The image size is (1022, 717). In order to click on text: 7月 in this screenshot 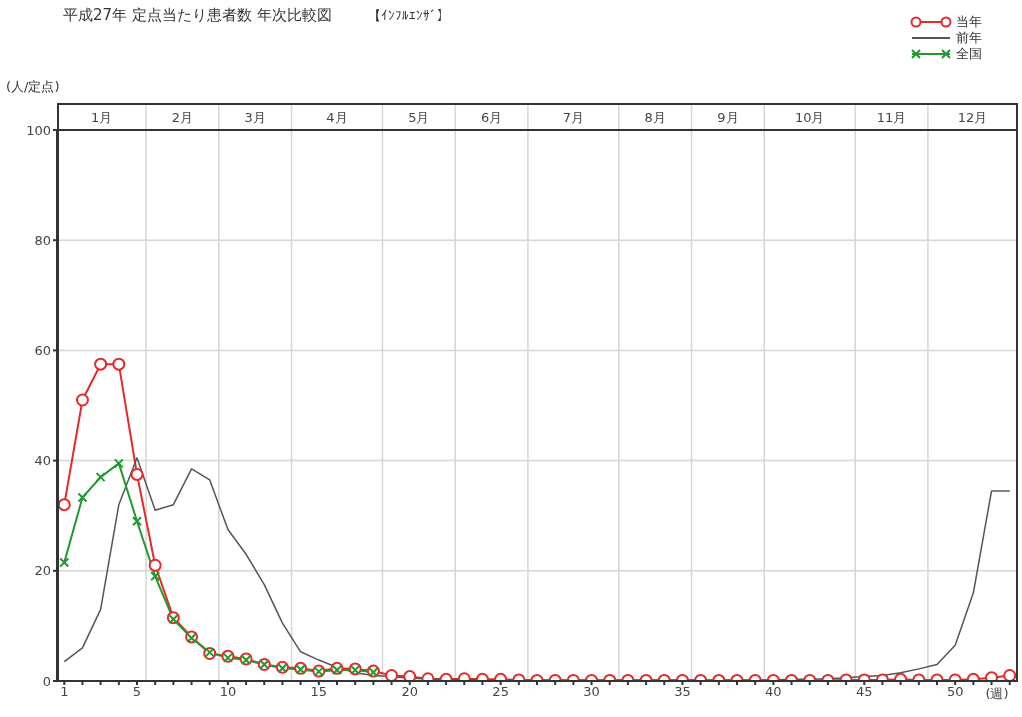, I will do `click(573, 117)`.